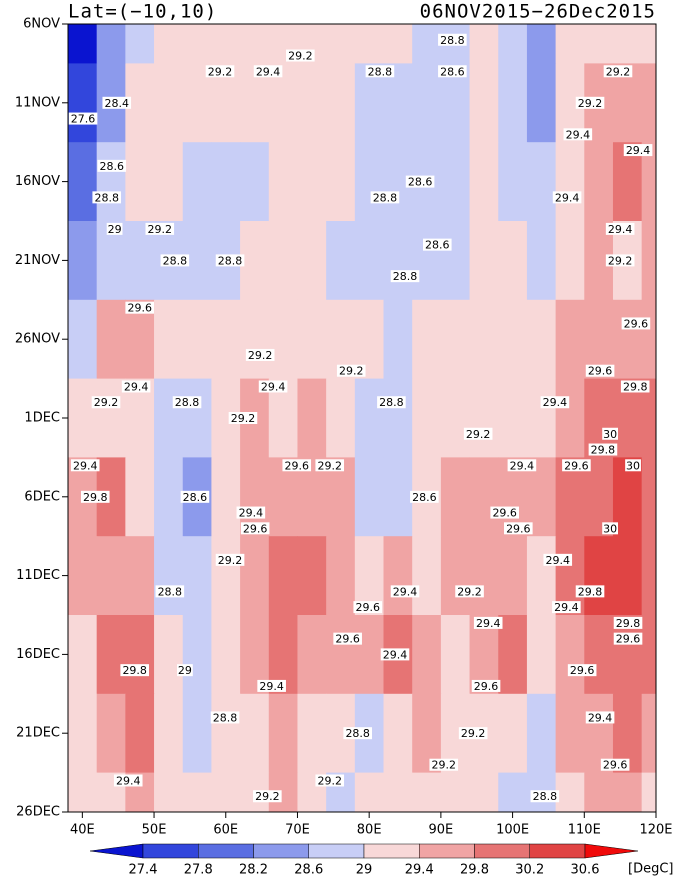  I want to click on x-tick-label: 40E, so click(82, 830).